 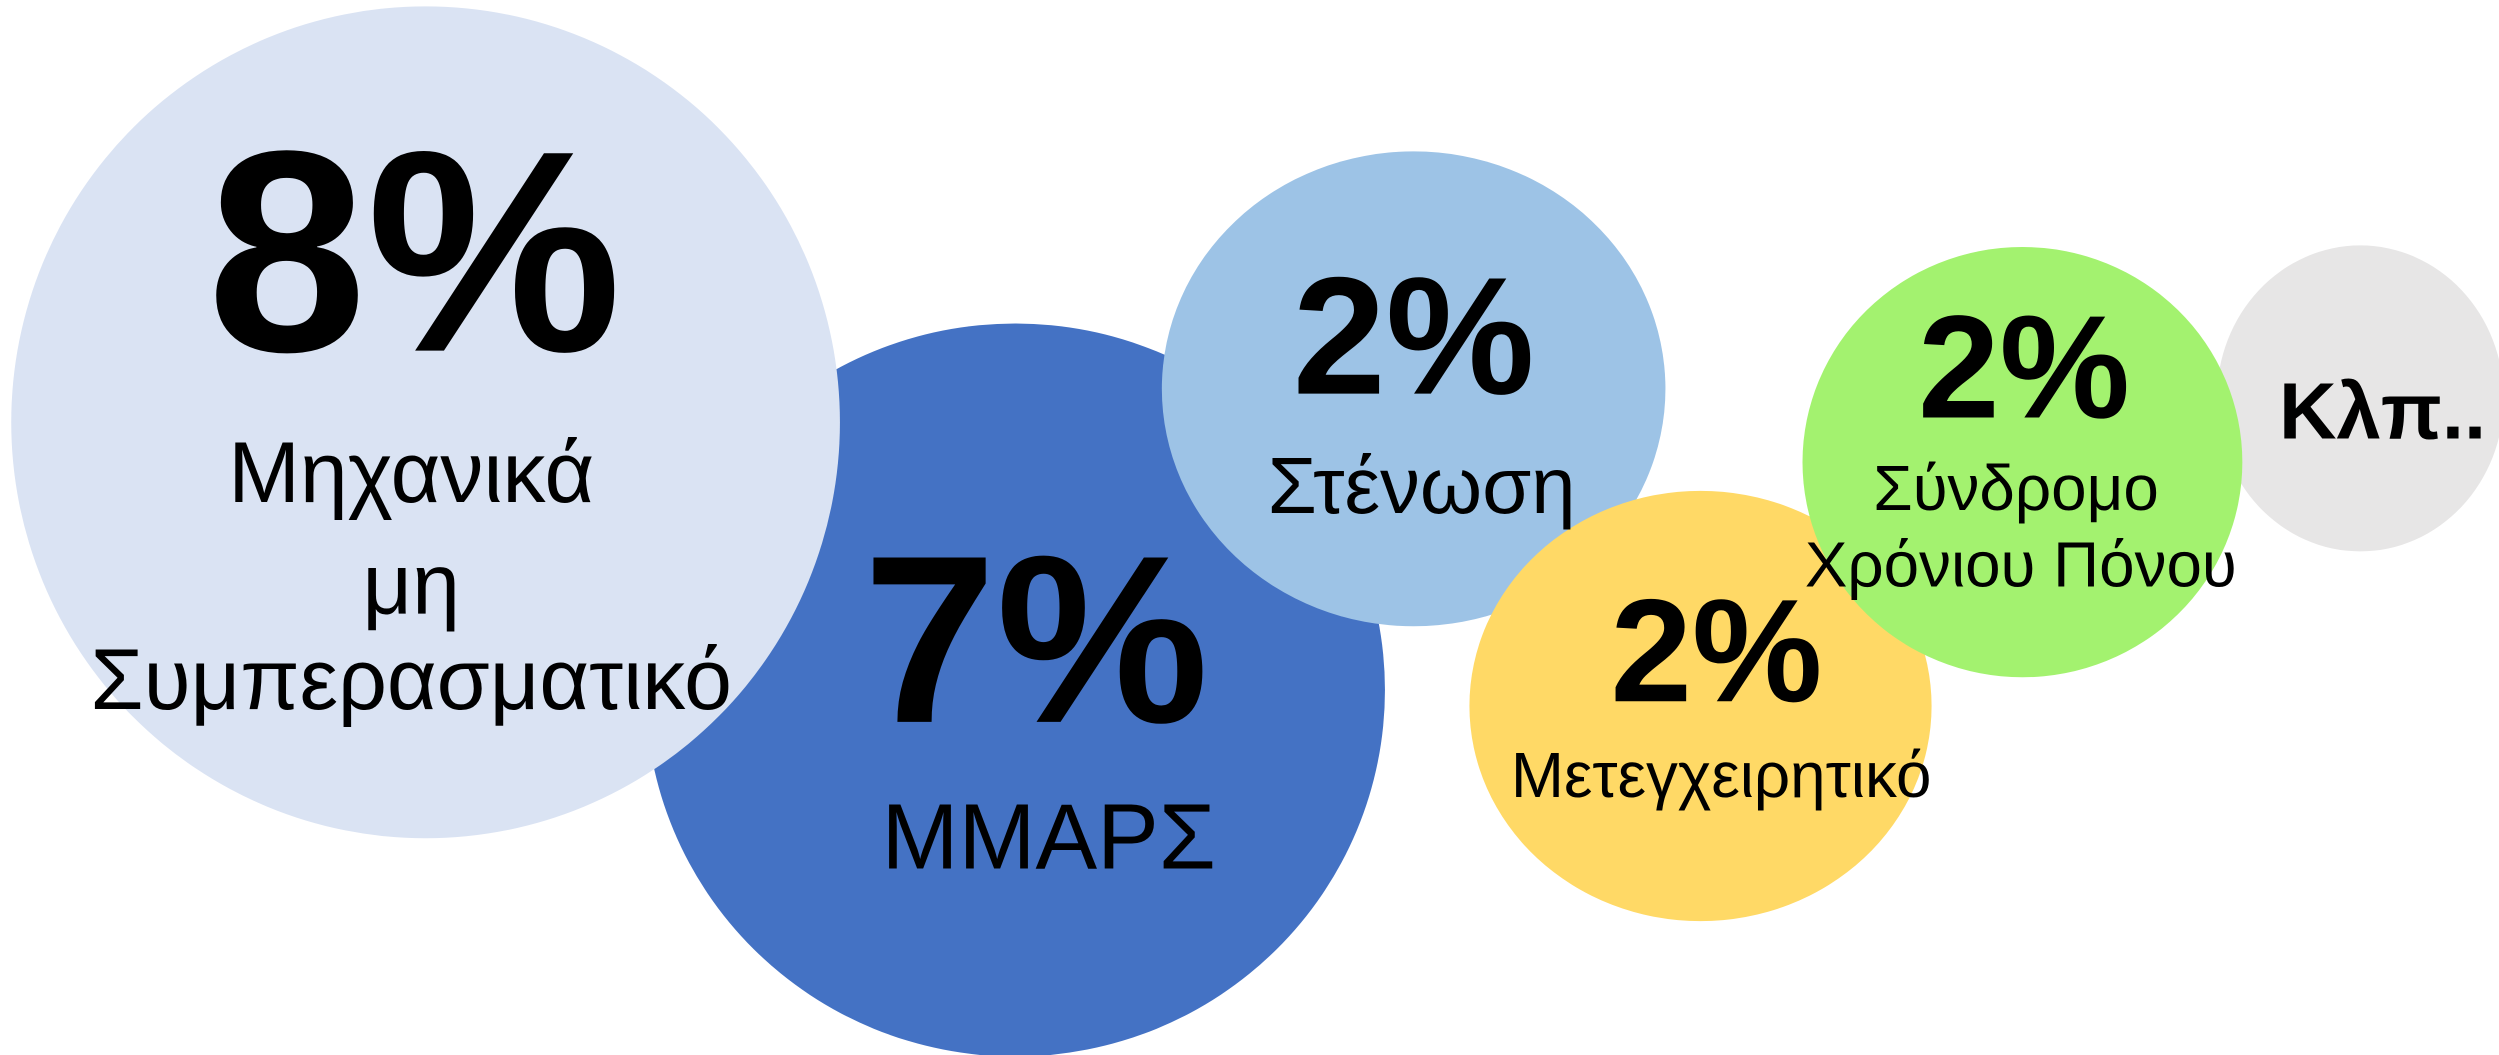 What do you see at coordinates (411, 473) in the screenshot?
I see `label: Μηχανικά` at bounding box center [411, 473].